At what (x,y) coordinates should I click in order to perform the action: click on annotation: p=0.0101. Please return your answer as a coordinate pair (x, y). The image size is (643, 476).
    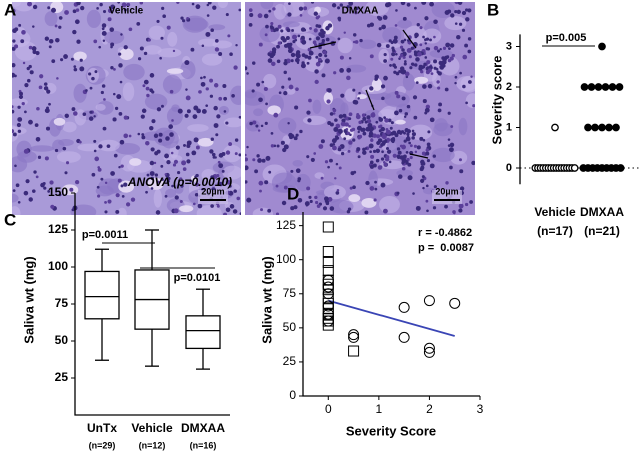
    Looking at the image, I should click on (197, 278).